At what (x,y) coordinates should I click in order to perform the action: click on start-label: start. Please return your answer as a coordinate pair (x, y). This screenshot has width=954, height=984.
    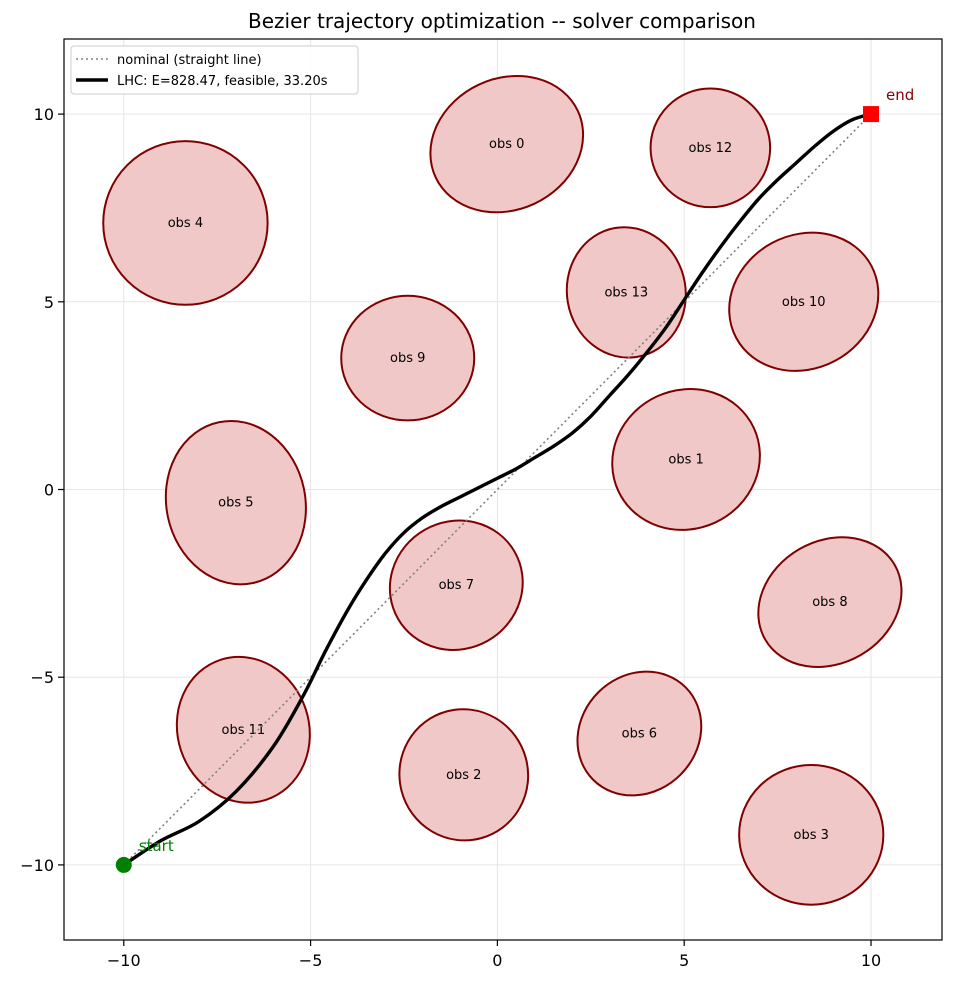
    Looking at the image, I should click on (156, 846).